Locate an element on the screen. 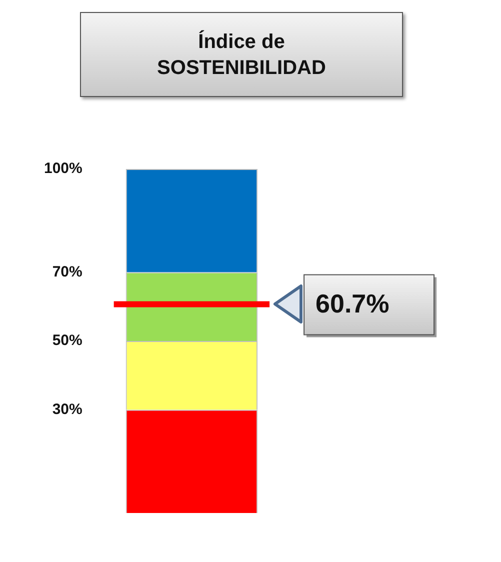 The height and width of the screenshot is (562, 501). ref-line-label: 60.7% is located at coordinates (353, 303).